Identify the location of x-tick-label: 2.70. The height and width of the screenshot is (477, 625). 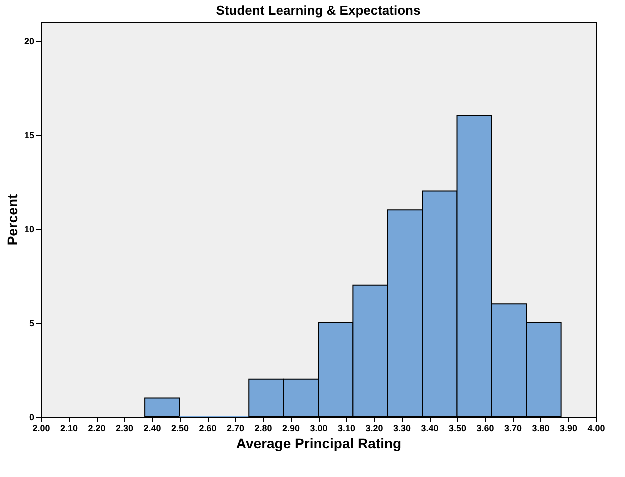
(235, 429).